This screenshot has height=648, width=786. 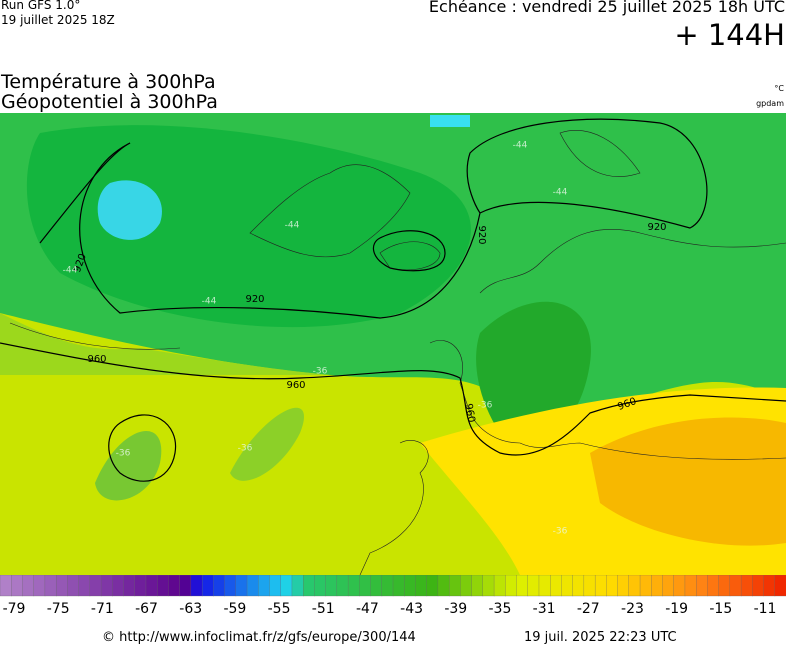 I want to click on colorbar-label: -67, so click(x=146, y=609).